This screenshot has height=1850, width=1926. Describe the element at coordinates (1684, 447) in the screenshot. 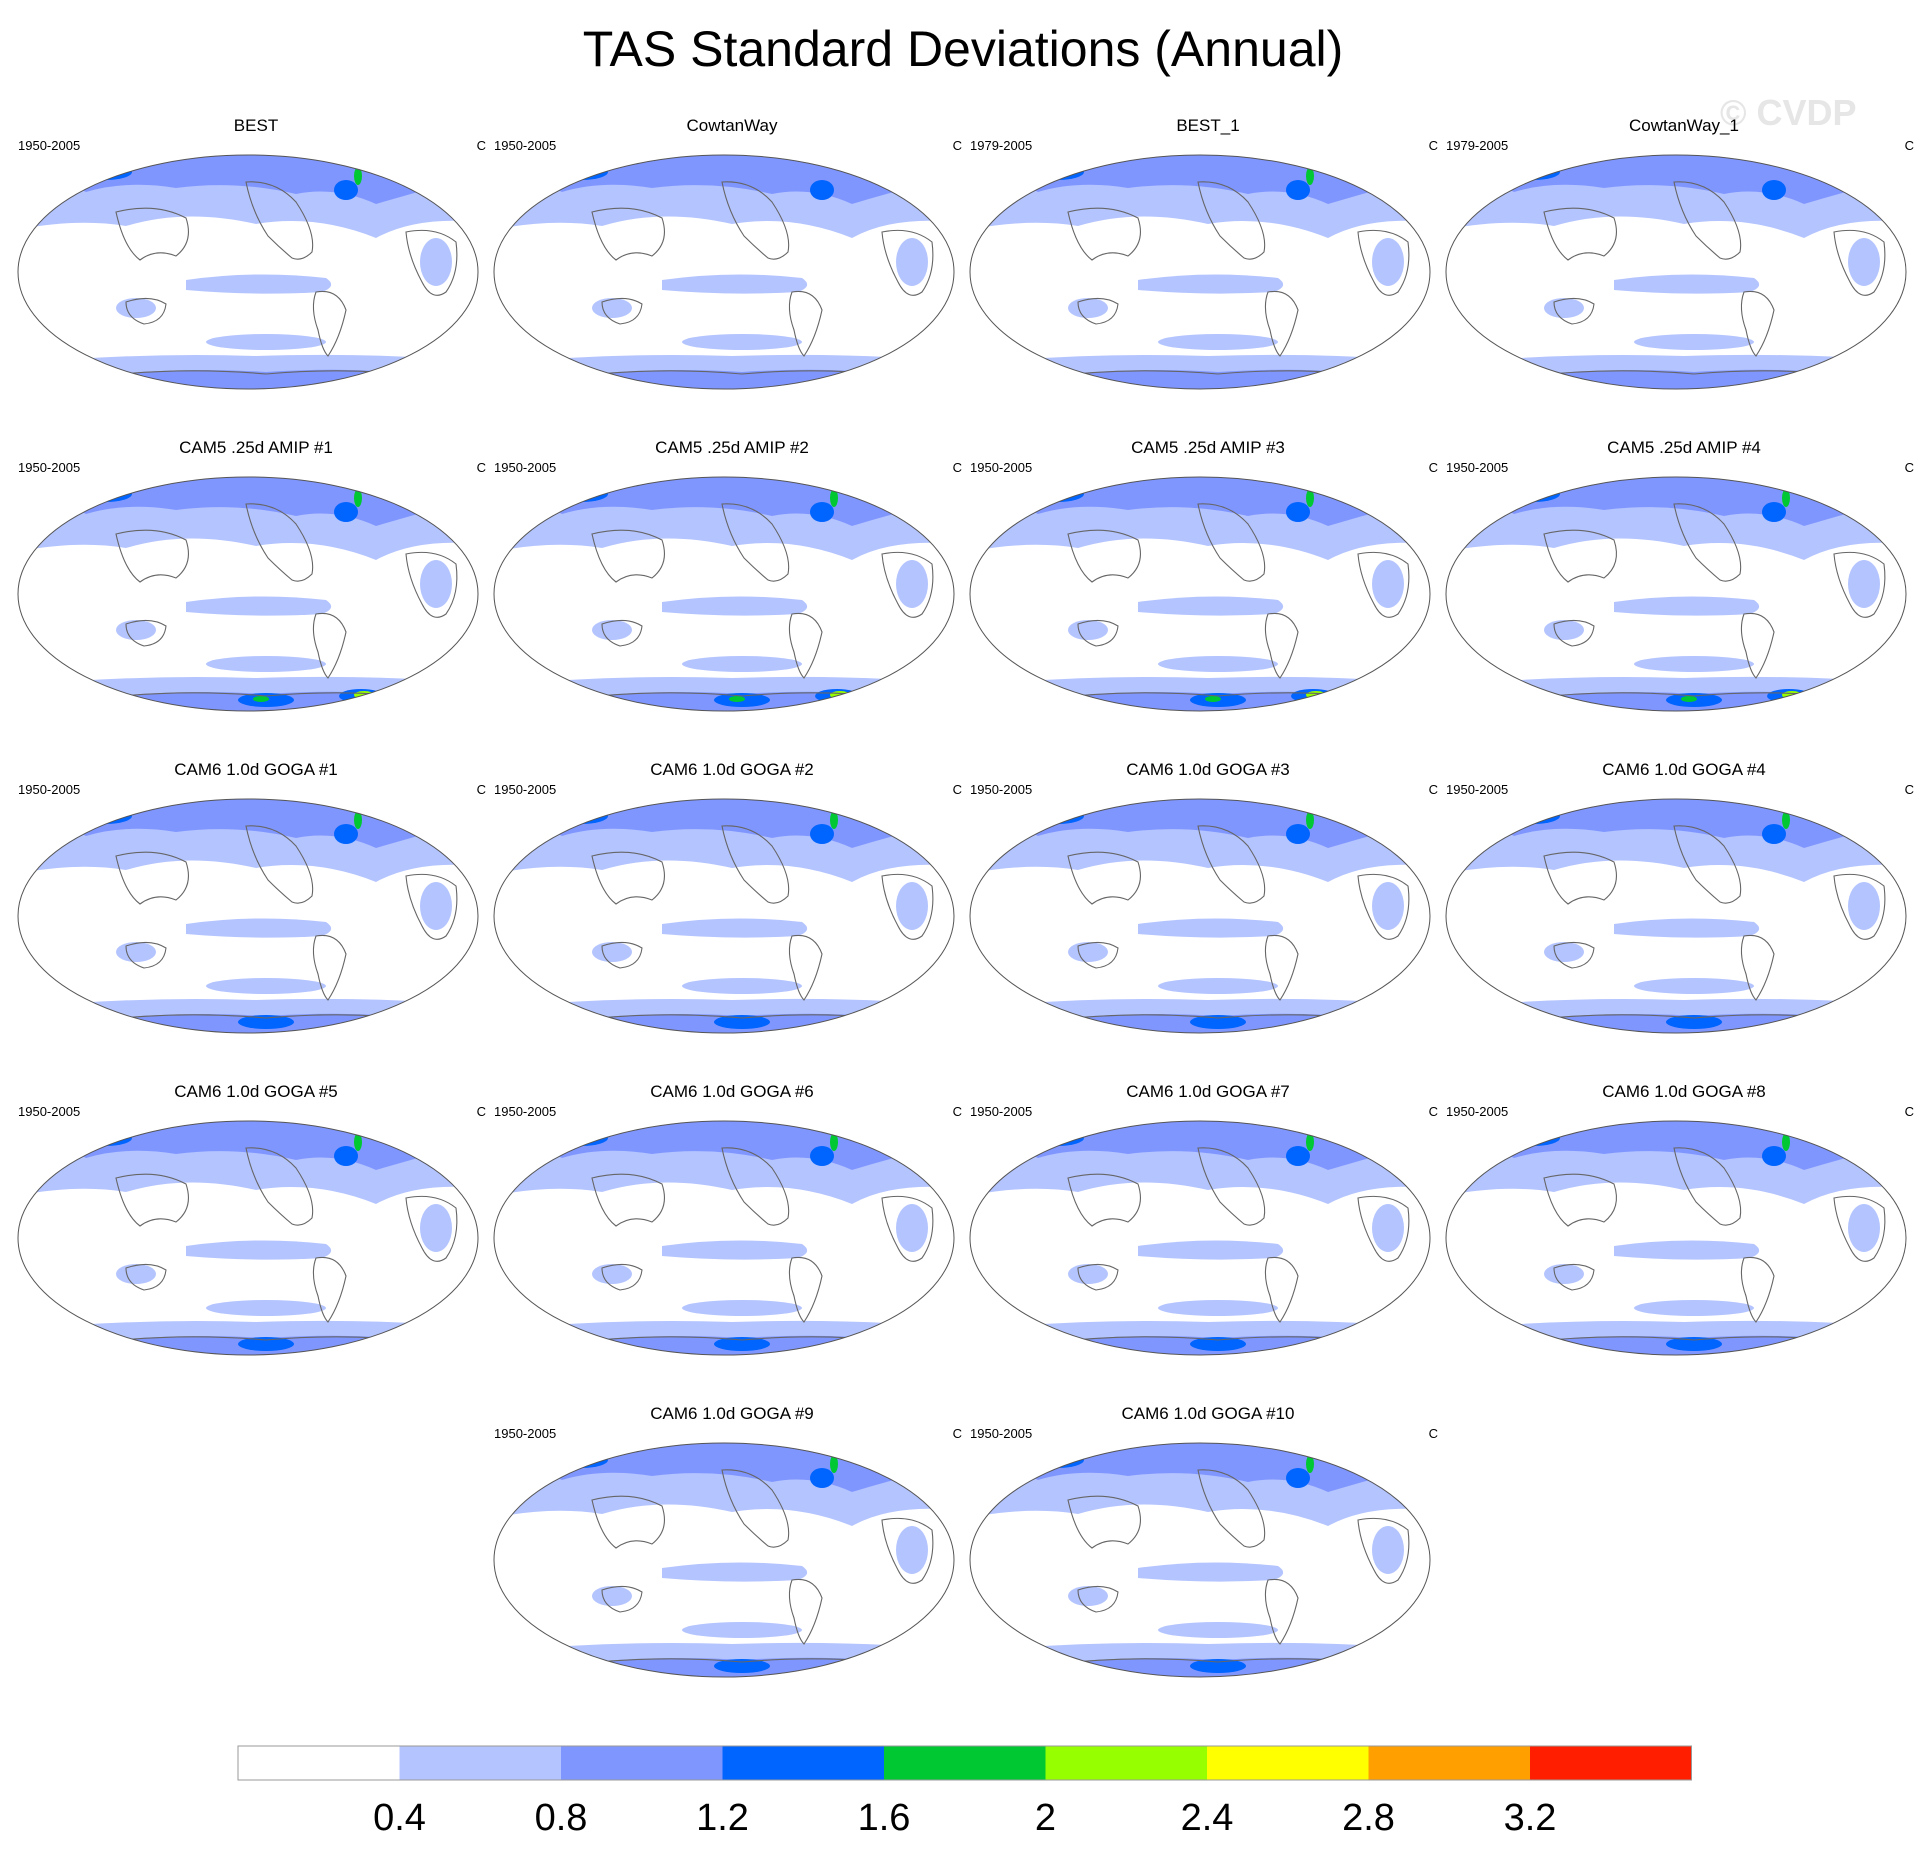

I see `panel-title: CAM5 .25d AMIP #4` at that location.